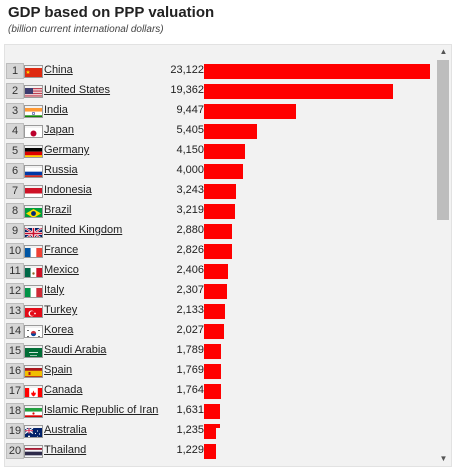 The height and width of the screenshot is (467, 455). I want to click on value-label: 2,307, so click(190, 290).